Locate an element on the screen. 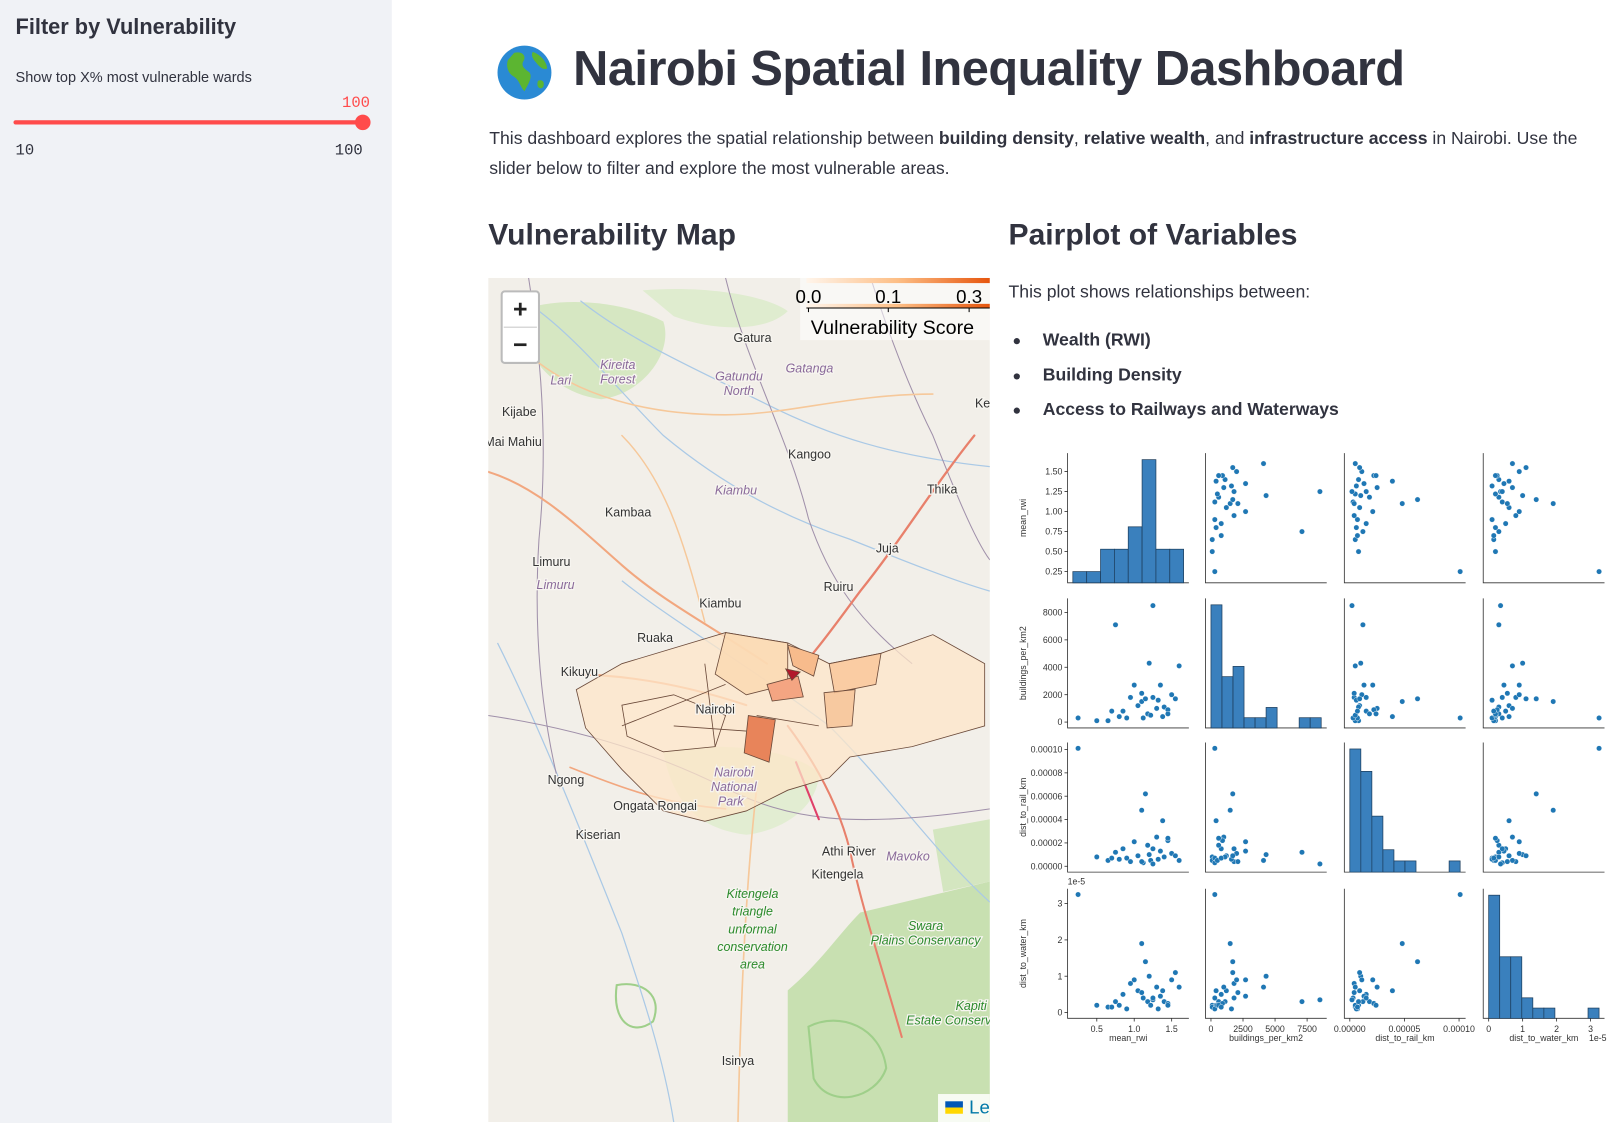  x-tick-label: 0.00010 is located at coordinates (1459, 1029).